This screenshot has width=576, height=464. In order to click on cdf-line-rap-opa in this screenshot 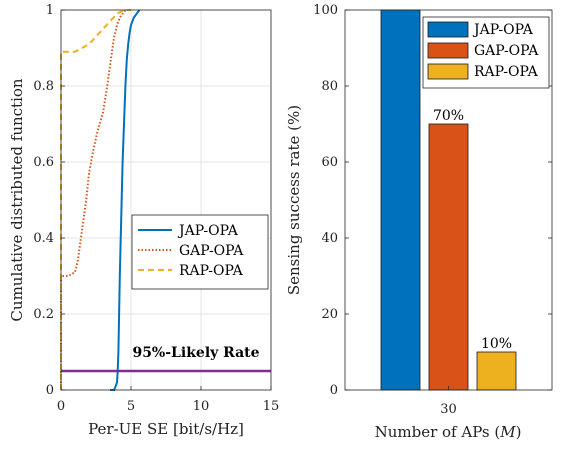, I will do `click(95, 199)`.